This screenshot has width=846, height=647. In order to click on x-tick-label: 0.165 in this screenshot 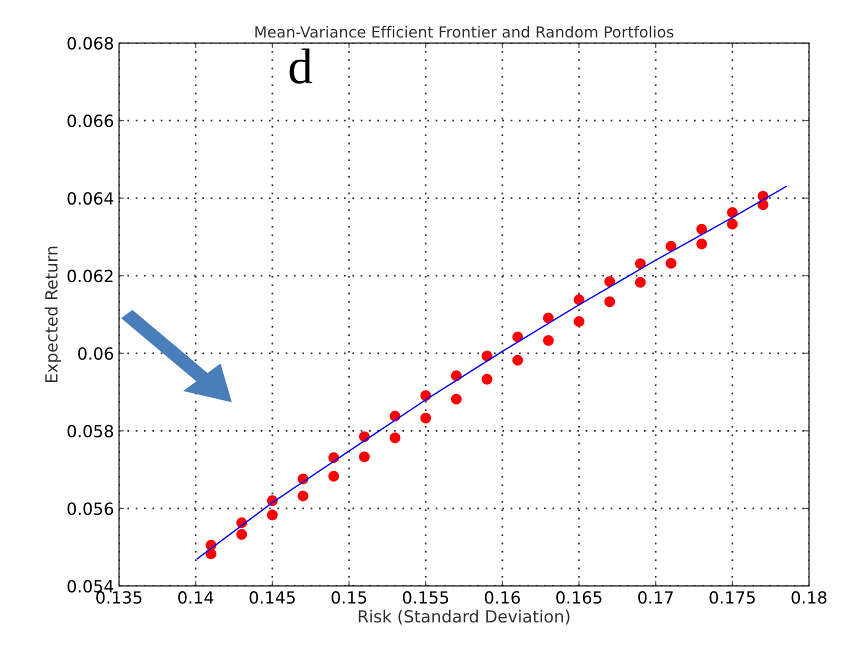, I will do `click(579, 597)`.